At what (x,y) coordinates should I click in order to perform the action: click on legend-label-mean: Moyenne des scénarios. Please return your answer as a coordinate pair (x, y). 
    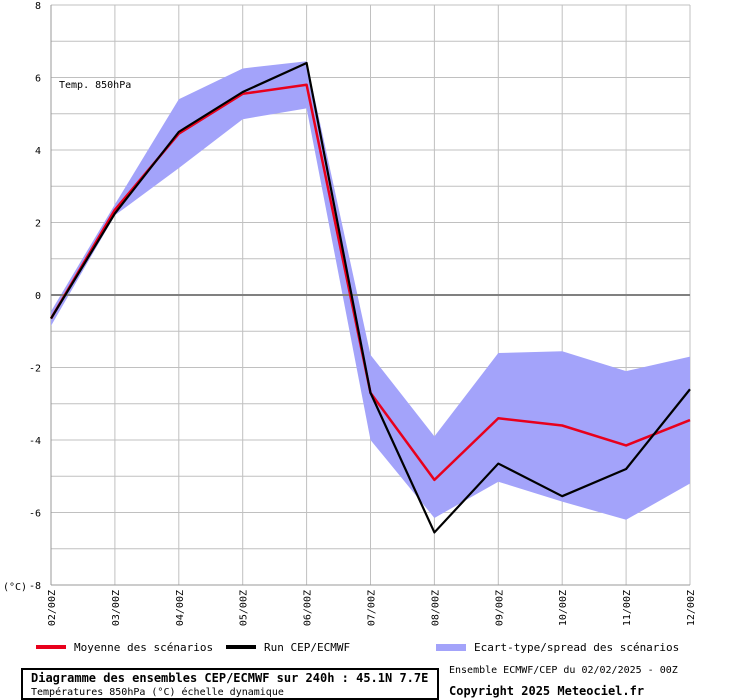
    Looking at the image, I should click on (144, 647).